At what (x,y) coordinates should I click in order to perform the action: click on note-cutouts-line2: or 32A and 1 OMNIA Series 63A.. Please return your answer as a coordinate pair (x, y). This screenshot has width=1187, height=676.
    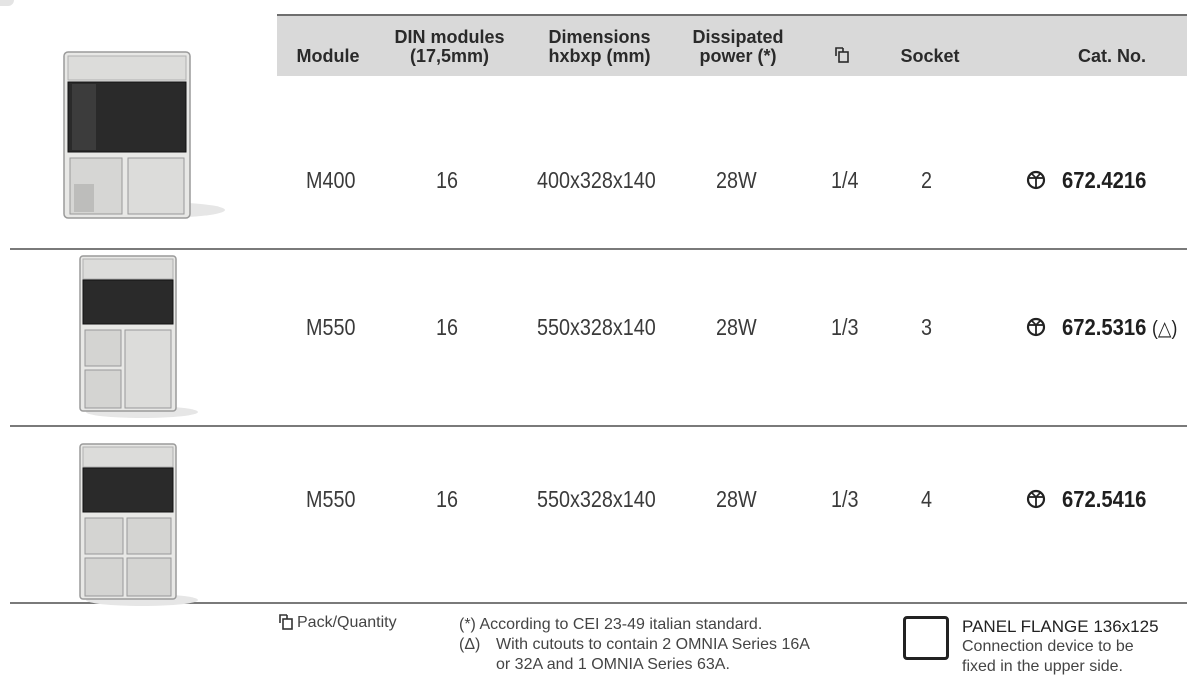
    Looking at the image, I should click on (613, 664).